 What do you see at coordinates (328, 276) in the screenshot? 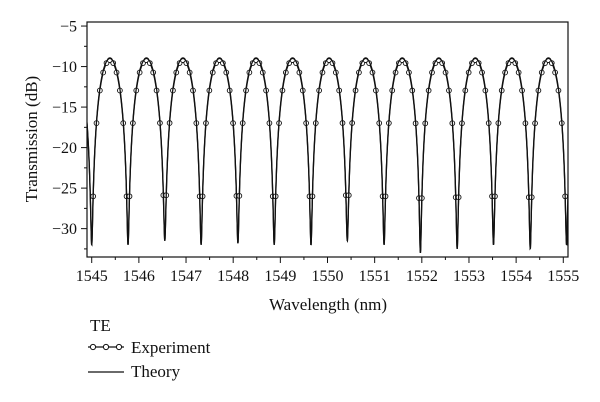
I see `x-tick-label: 1550` at bounding box center [328, 276].